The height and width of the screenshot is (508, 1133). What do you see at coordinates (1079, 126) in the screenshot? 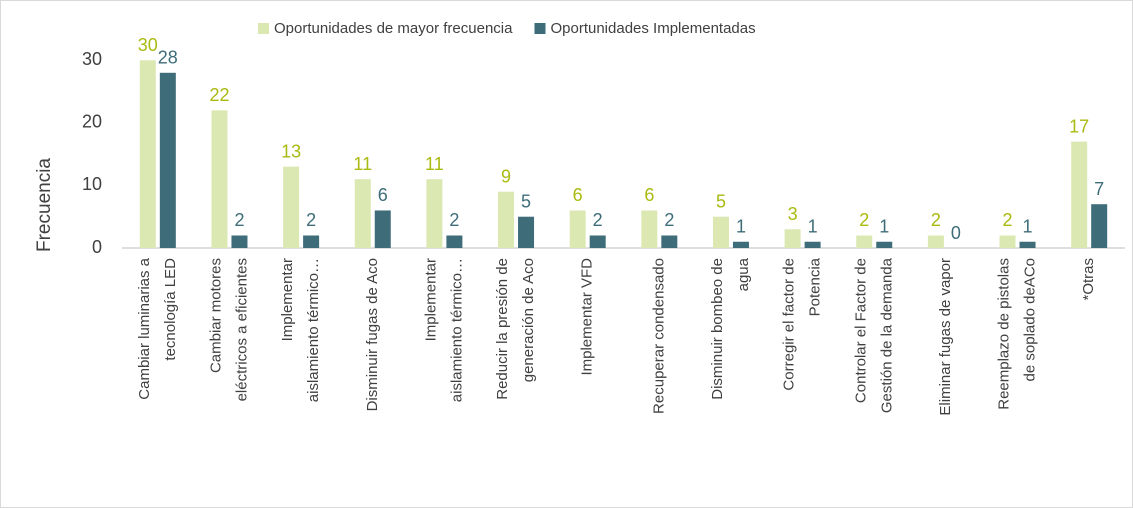
I see `value-label: 17` at bounding box center [1079, 126].